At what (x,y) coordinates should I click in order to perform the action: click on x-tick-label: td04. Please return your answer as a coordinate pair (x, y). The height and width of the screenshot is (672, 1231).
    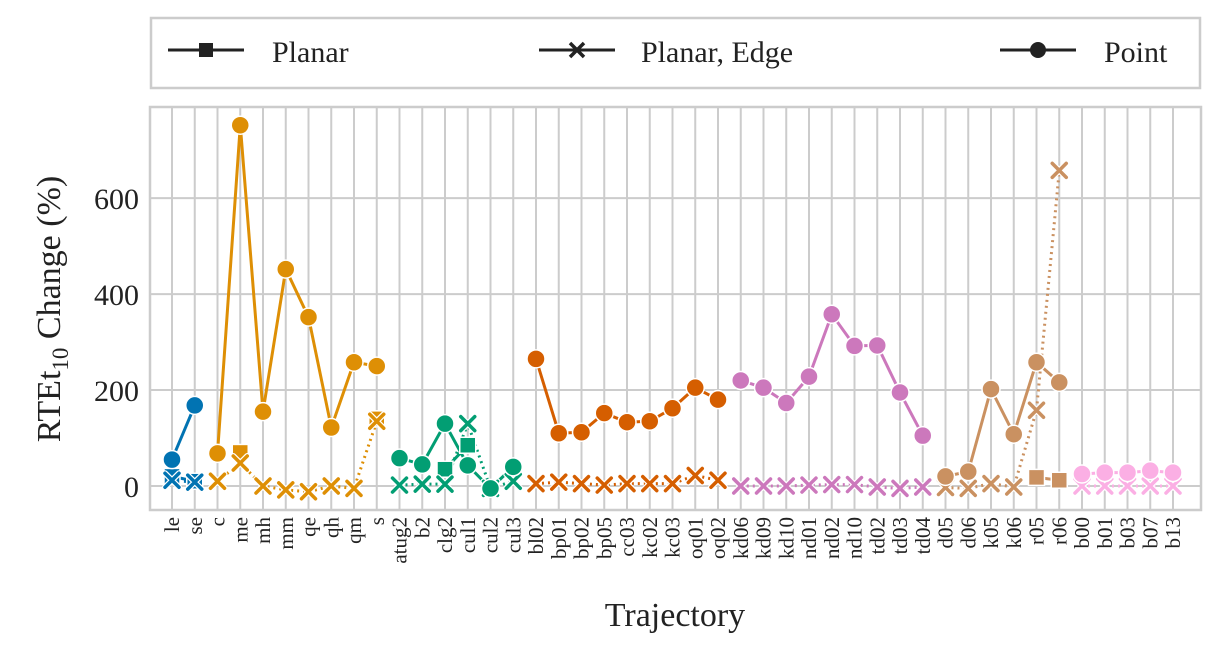
    Looking at the image, I should click on (923, 536).